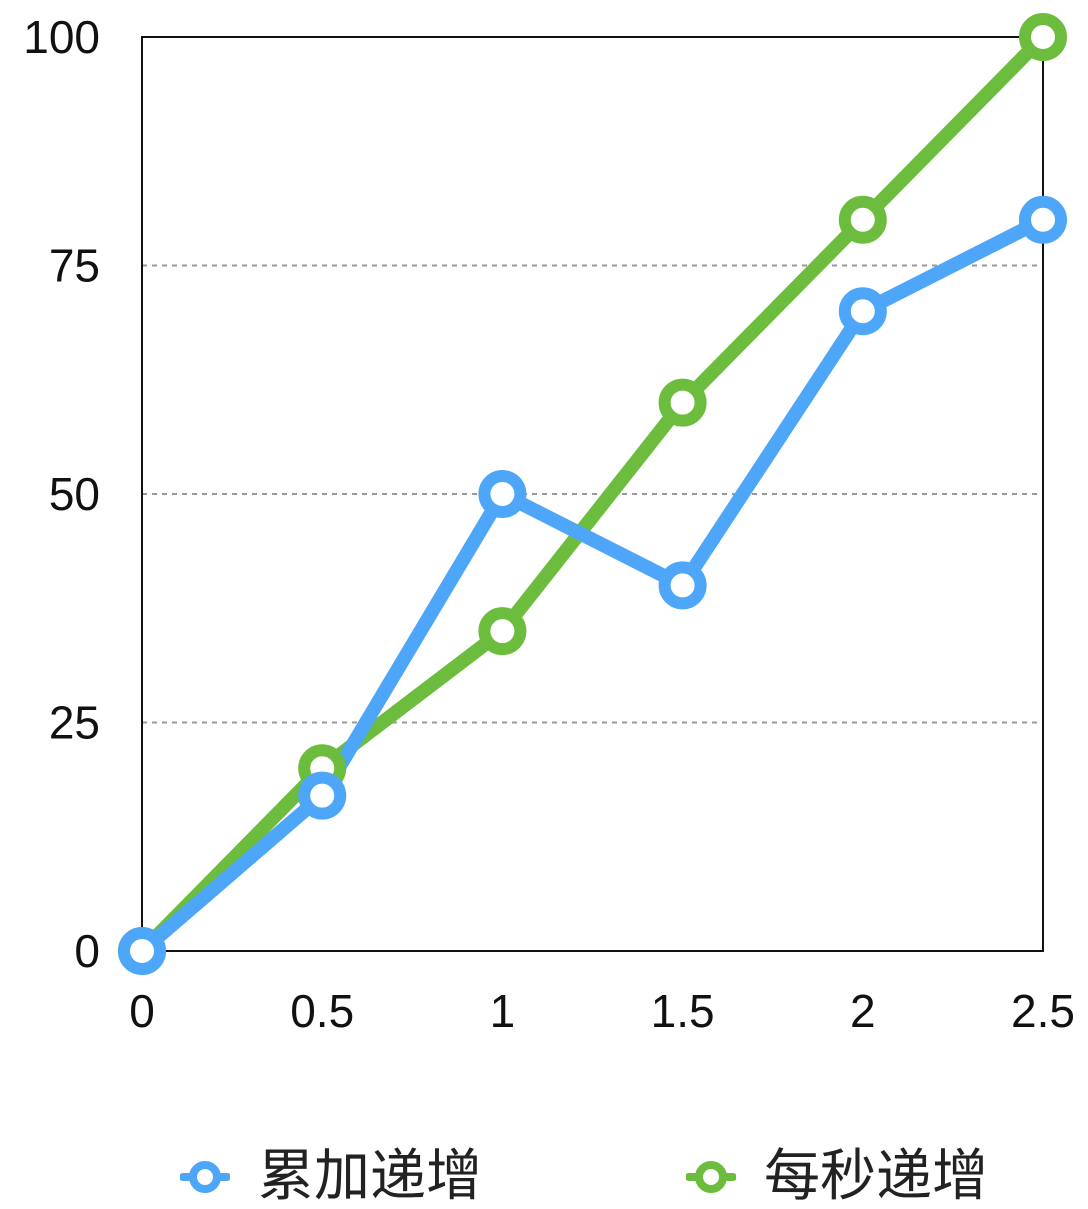 The image size is (1088, 1209). Describe the element at coordinates (1043, 1011) in the screenshot. I see `x-tick-label: 2.5` at that location.